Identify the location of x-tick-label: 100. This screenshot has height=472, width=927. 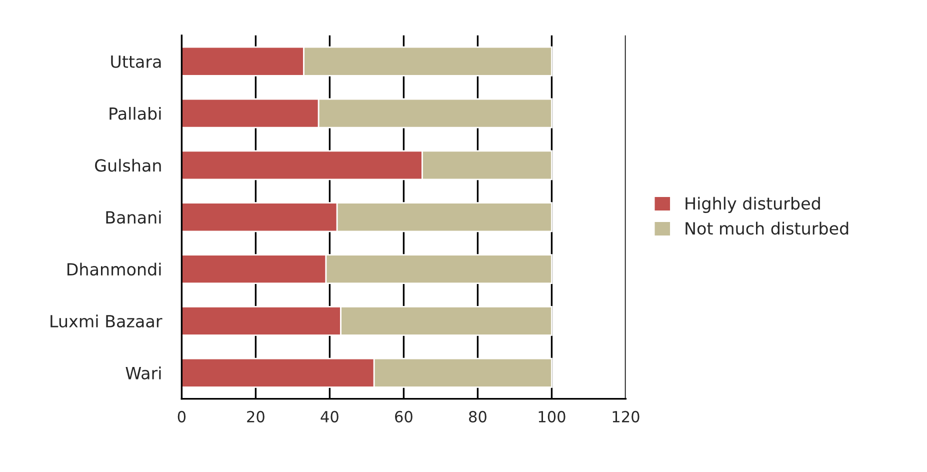
(552, 416).